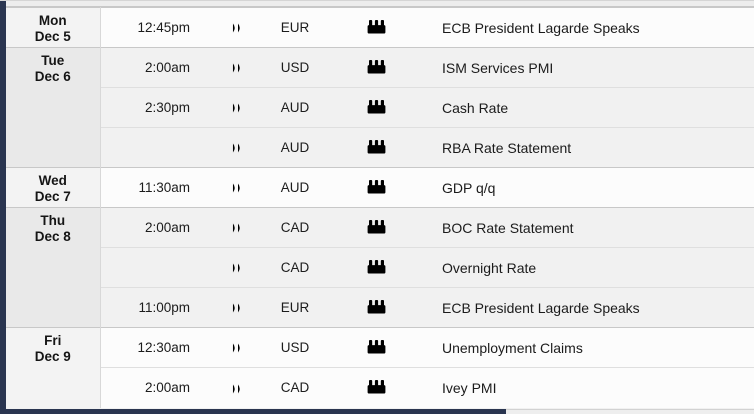 The image size is (754, 414). What do you see at coordinates (588, 227) in the screenshot?
I see `event-title: BOC Rate Statement` at bounding box center [588, 227].